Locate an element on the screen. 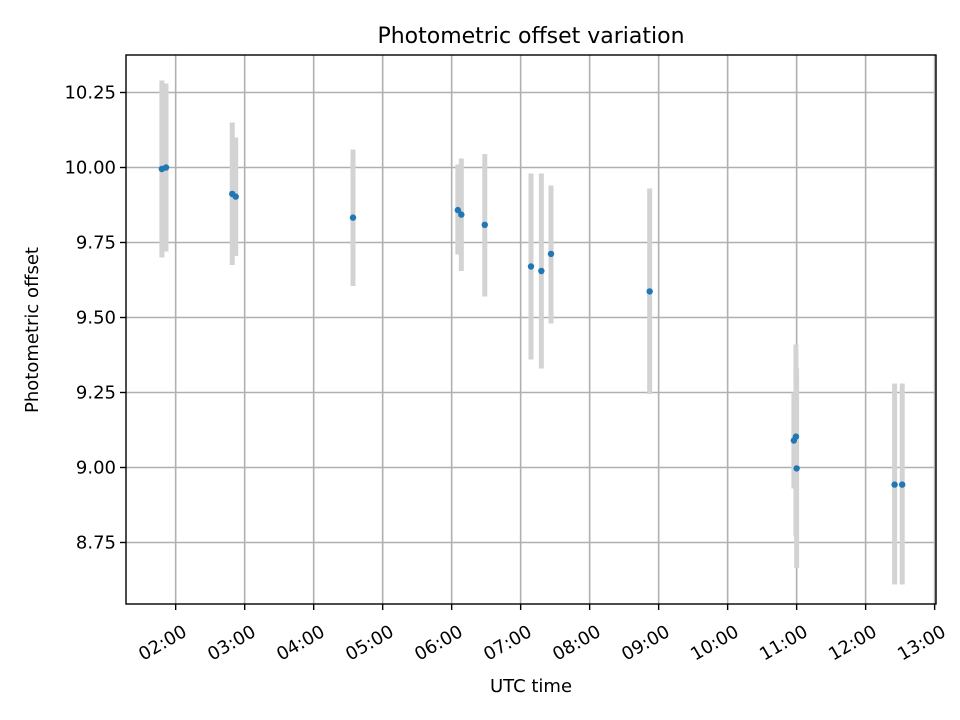 This screenshot has height=720, width=960. y-tick-label: 10.25 is located at coordinates (90, 93).